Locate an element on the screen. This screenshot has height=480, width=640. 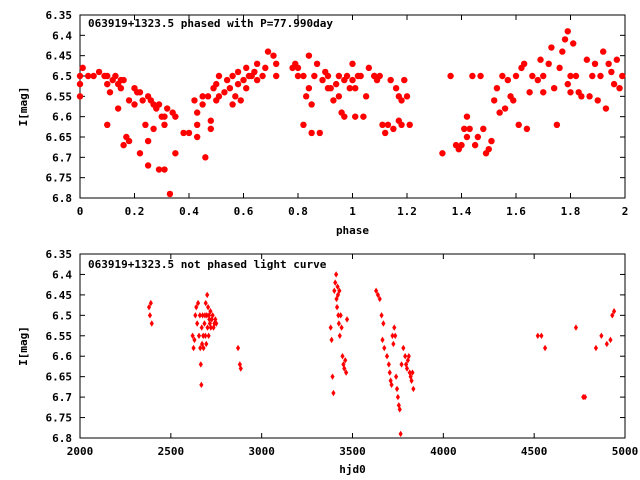
top-y-tick-label: 6.6 is located at coordinates (62, 117).